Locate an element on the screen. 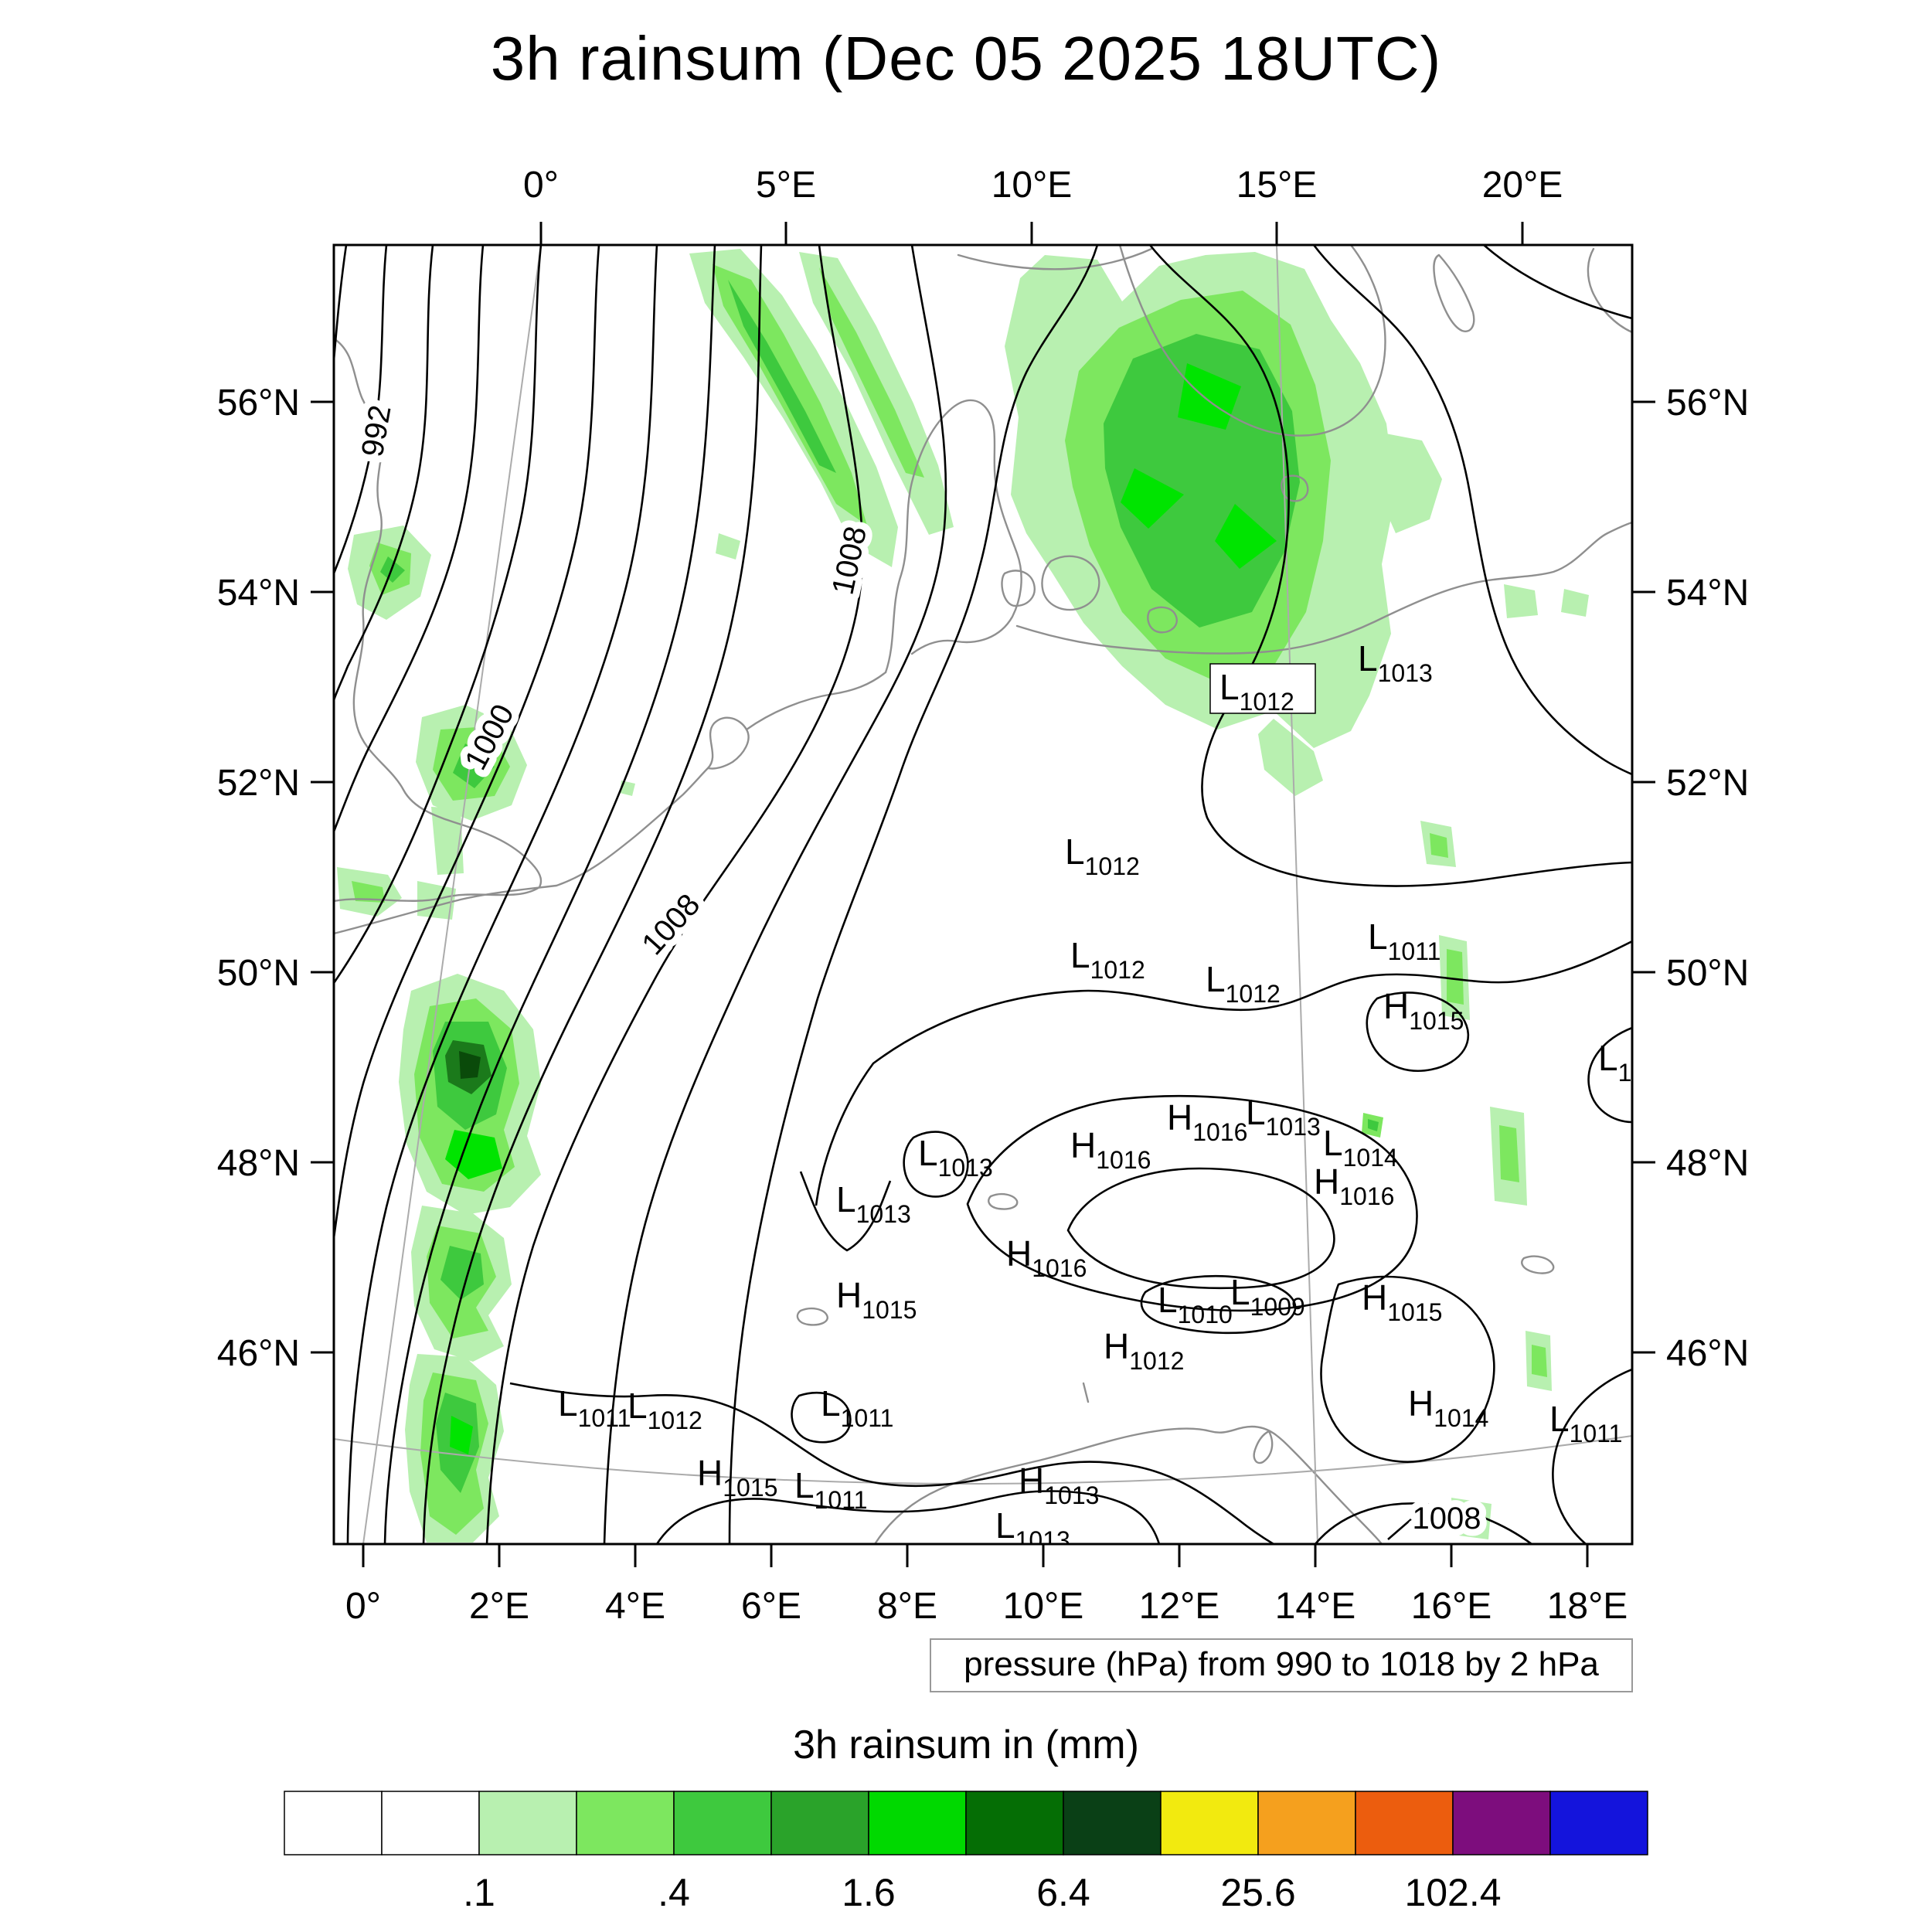  contour-label: 1008 is located at coordinates (1447, 1519).